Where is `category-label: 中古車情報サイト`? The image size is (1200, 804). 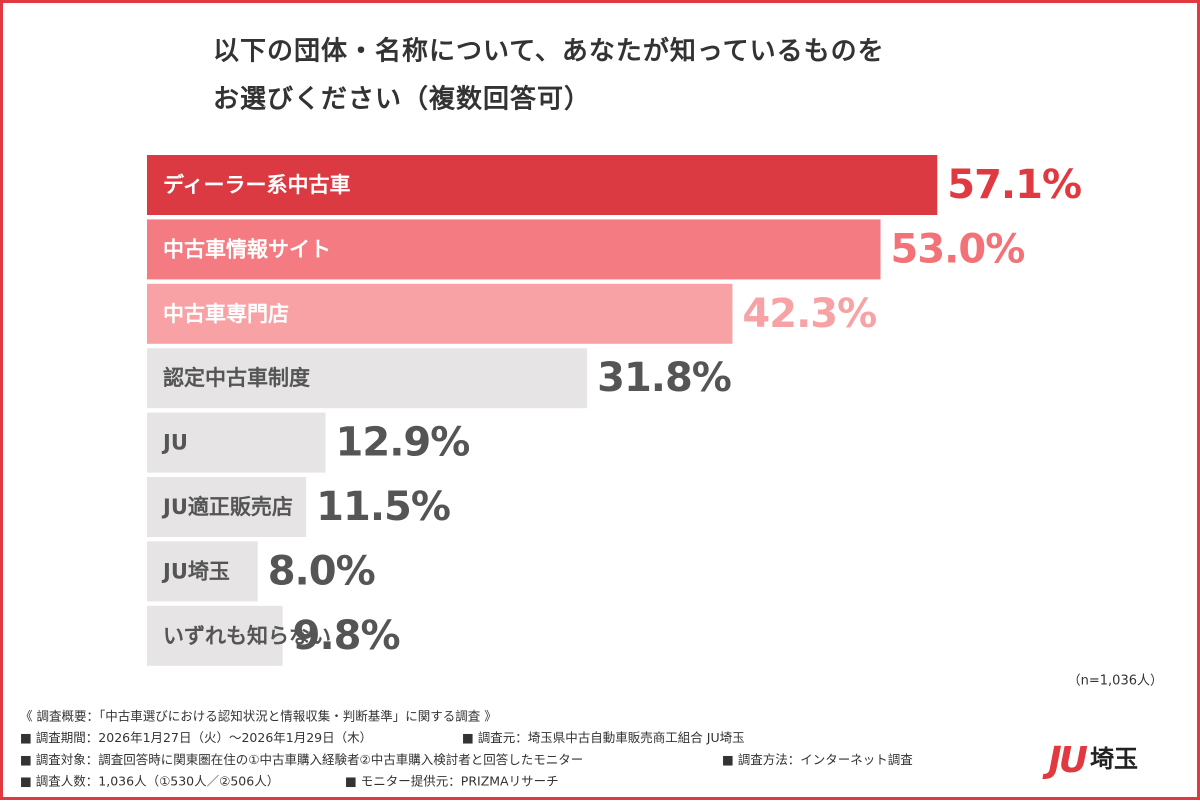 category-label: 中古車情報サイト is located at coordinates (247, 249).